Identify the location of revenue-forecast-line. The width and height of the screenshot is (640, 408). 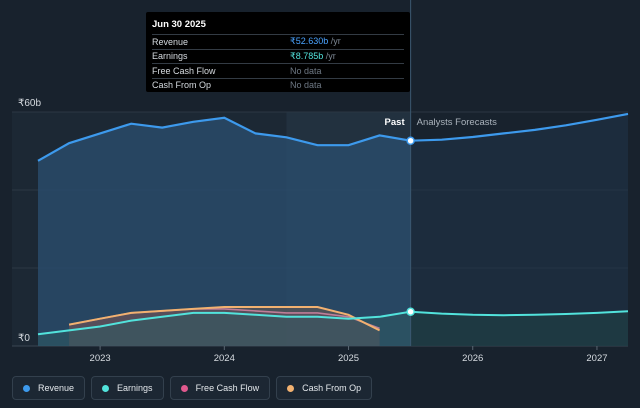
(519, 127).